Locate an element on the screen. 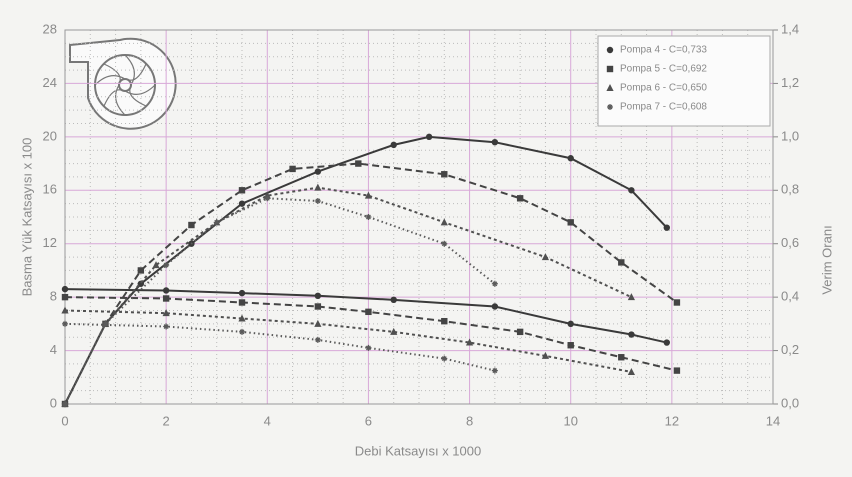 This screenshot has height=477, width=852. legend-label: Pompa 4 - C=0,733 is located at coordinates (663, 50).